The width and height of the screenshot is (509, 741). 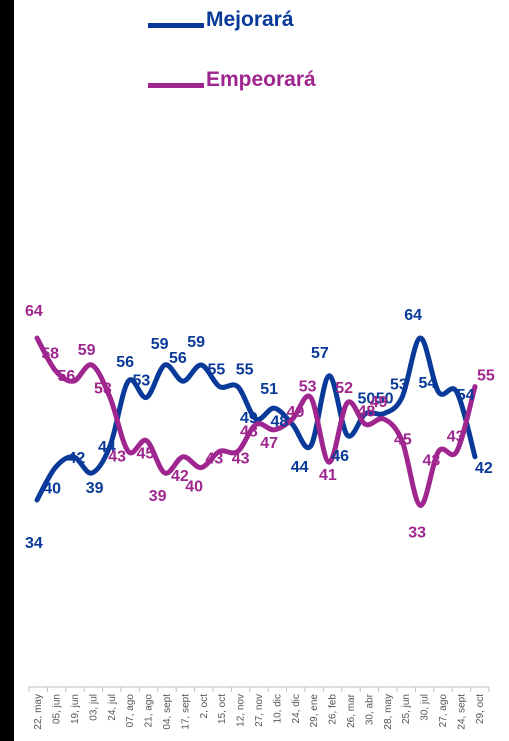 What do you see at coordinates (367, 399) in the screenshot?
I see `data-label-mejorara-18: 50` at bounding box center [367, 399].